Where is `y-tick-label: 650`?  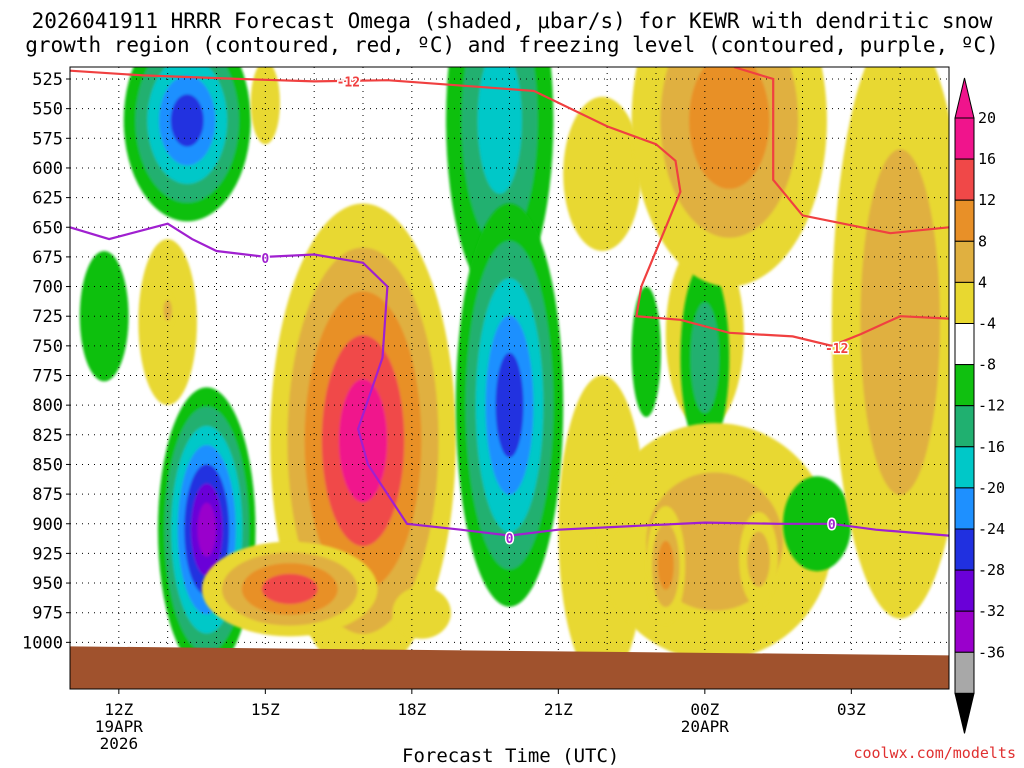 y-tick-label: 650 is located at coordinates (47, 228).